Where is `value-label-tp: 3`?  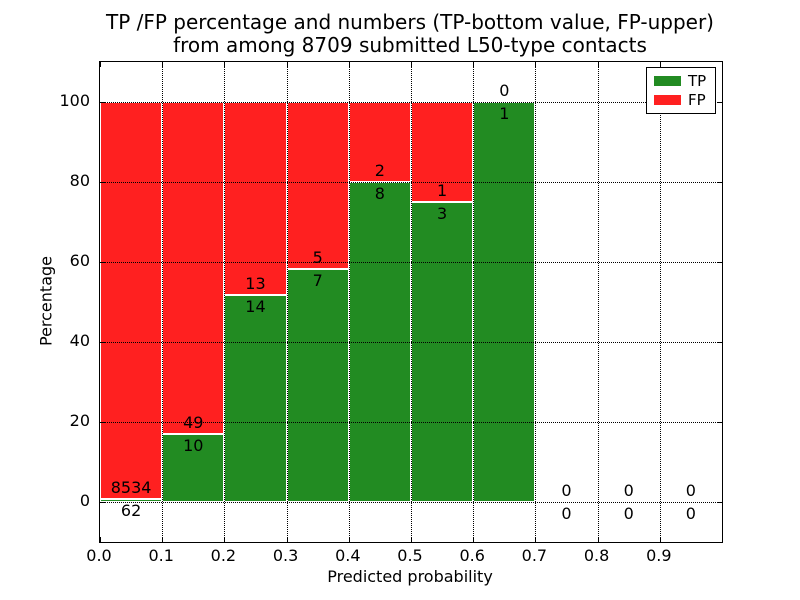 value-label-tp: 3 is located at coordinates (442, 213).